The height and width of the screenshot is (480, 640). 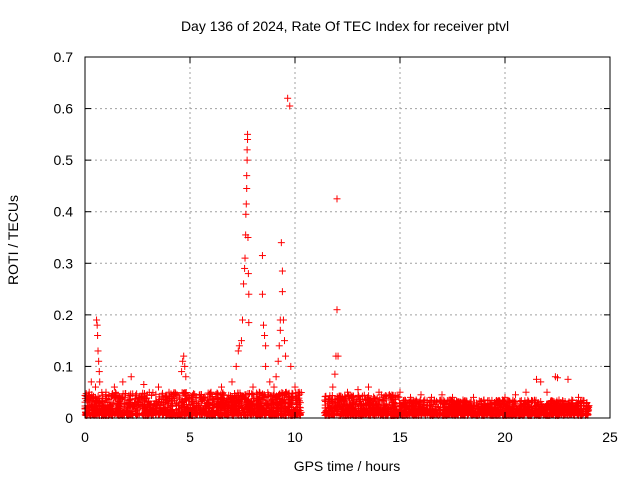 I want to click on y-axis-label: ROTI / TECUs, so click(x=13, y=240).